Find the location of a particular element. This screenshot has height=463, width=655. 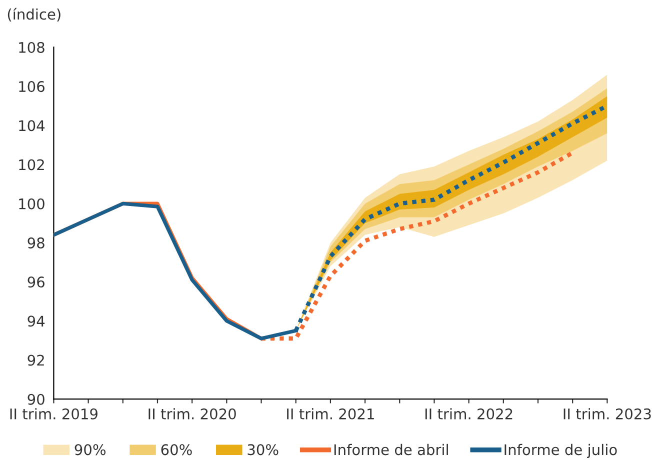

x-tick-label: II trim. 2020 is located at coordinates (192, 414).